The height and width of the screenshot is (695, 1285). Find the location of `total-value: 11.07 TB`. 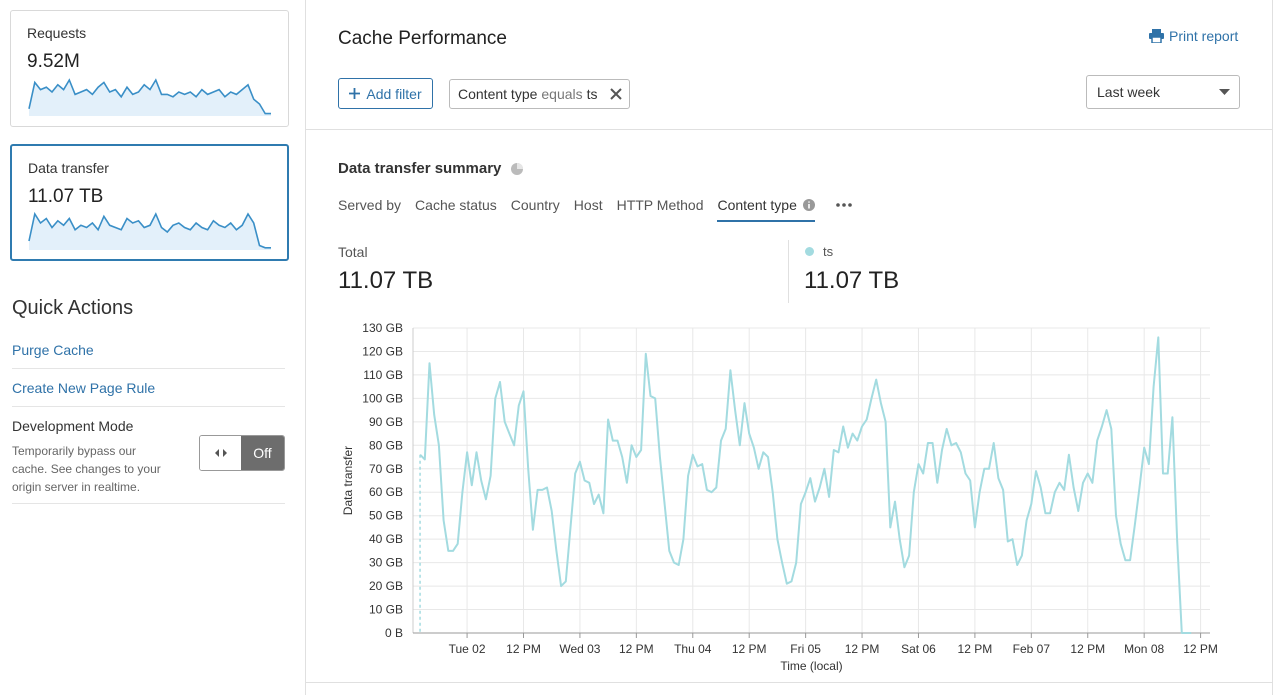

total-value: 11.07 TB is located at coordinates (386, 280).